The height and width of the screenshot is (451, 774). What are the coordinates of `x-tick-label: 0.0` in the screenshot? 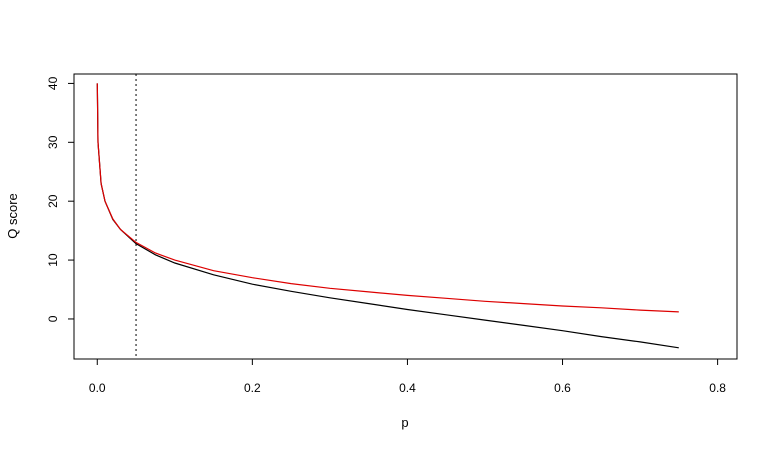 It's located at (97, 388).